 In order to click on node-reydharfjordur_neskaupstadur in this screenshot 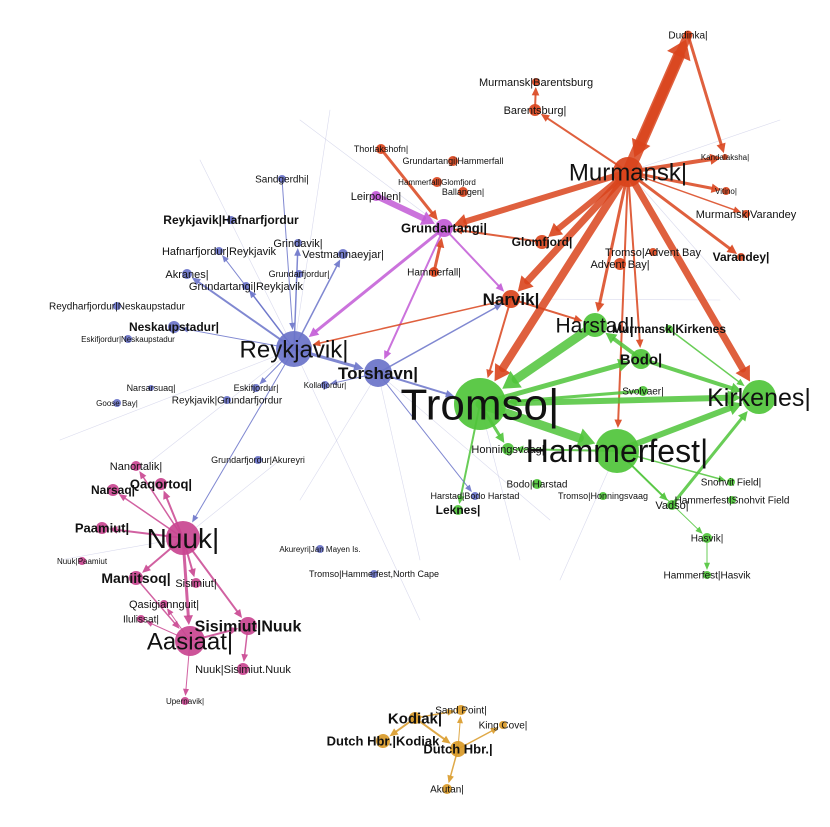, I will do `click(117, 306)`.